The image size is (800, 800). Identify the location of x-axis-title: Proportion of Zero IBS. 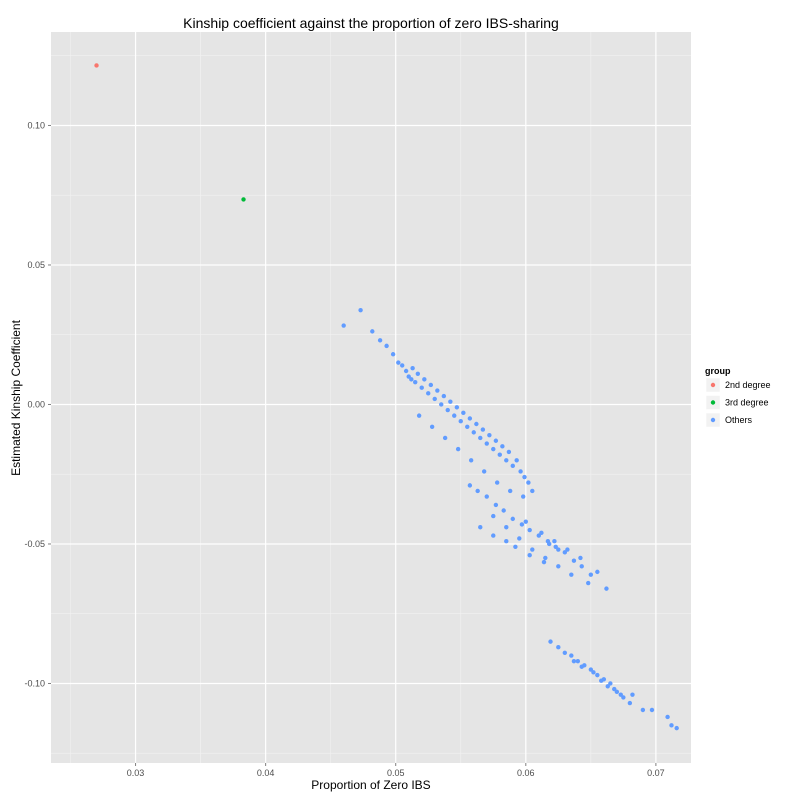
(370, 785).